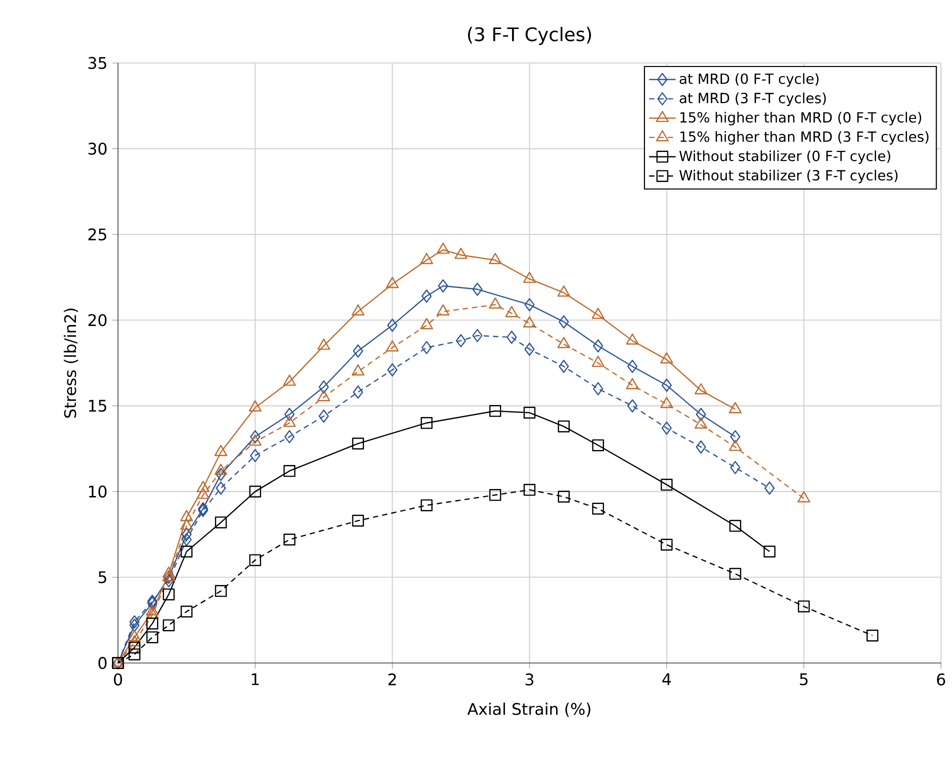 The image size is (952, 766). I want to click on x-tick-label: 5, so click(804, 679).